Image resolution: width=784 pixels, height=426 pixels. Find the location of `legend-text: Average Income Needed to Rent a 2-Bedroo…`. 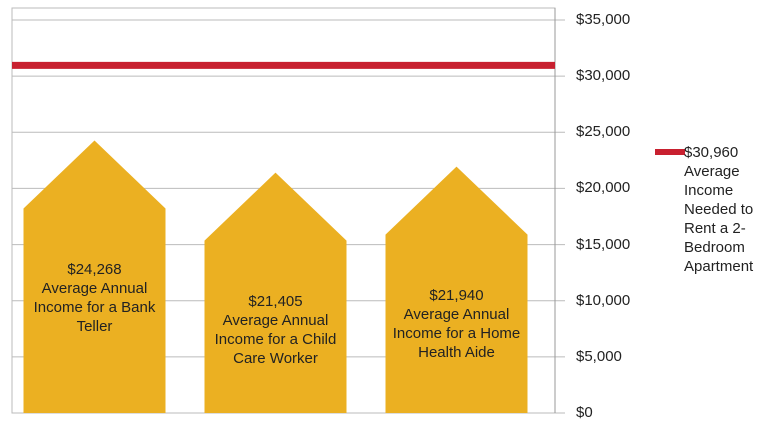

legend-text: Average Income Needed to Rent a 2-Bedroo… is located at coordinates (719, 219).